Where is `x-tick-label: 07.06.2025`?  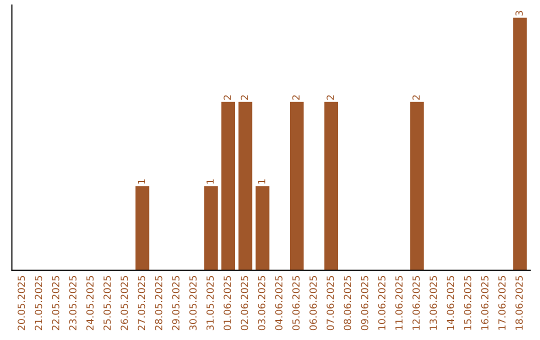 x-tick-label: 07.06.2025 is located at coordinates (330, 303).